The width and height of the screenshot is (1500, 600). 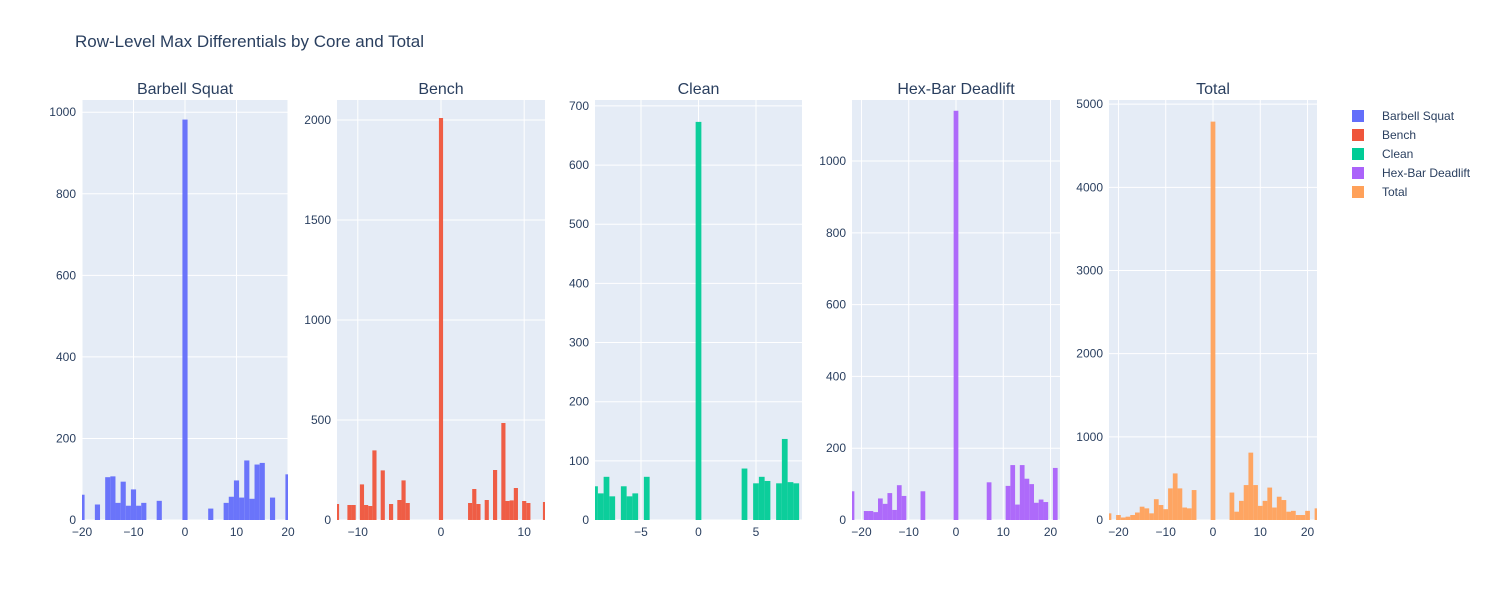 What do you see at coordinates (288, 532) in the screenshot?
I see `x-tick-label: 20` at bounding box center [288, 532].